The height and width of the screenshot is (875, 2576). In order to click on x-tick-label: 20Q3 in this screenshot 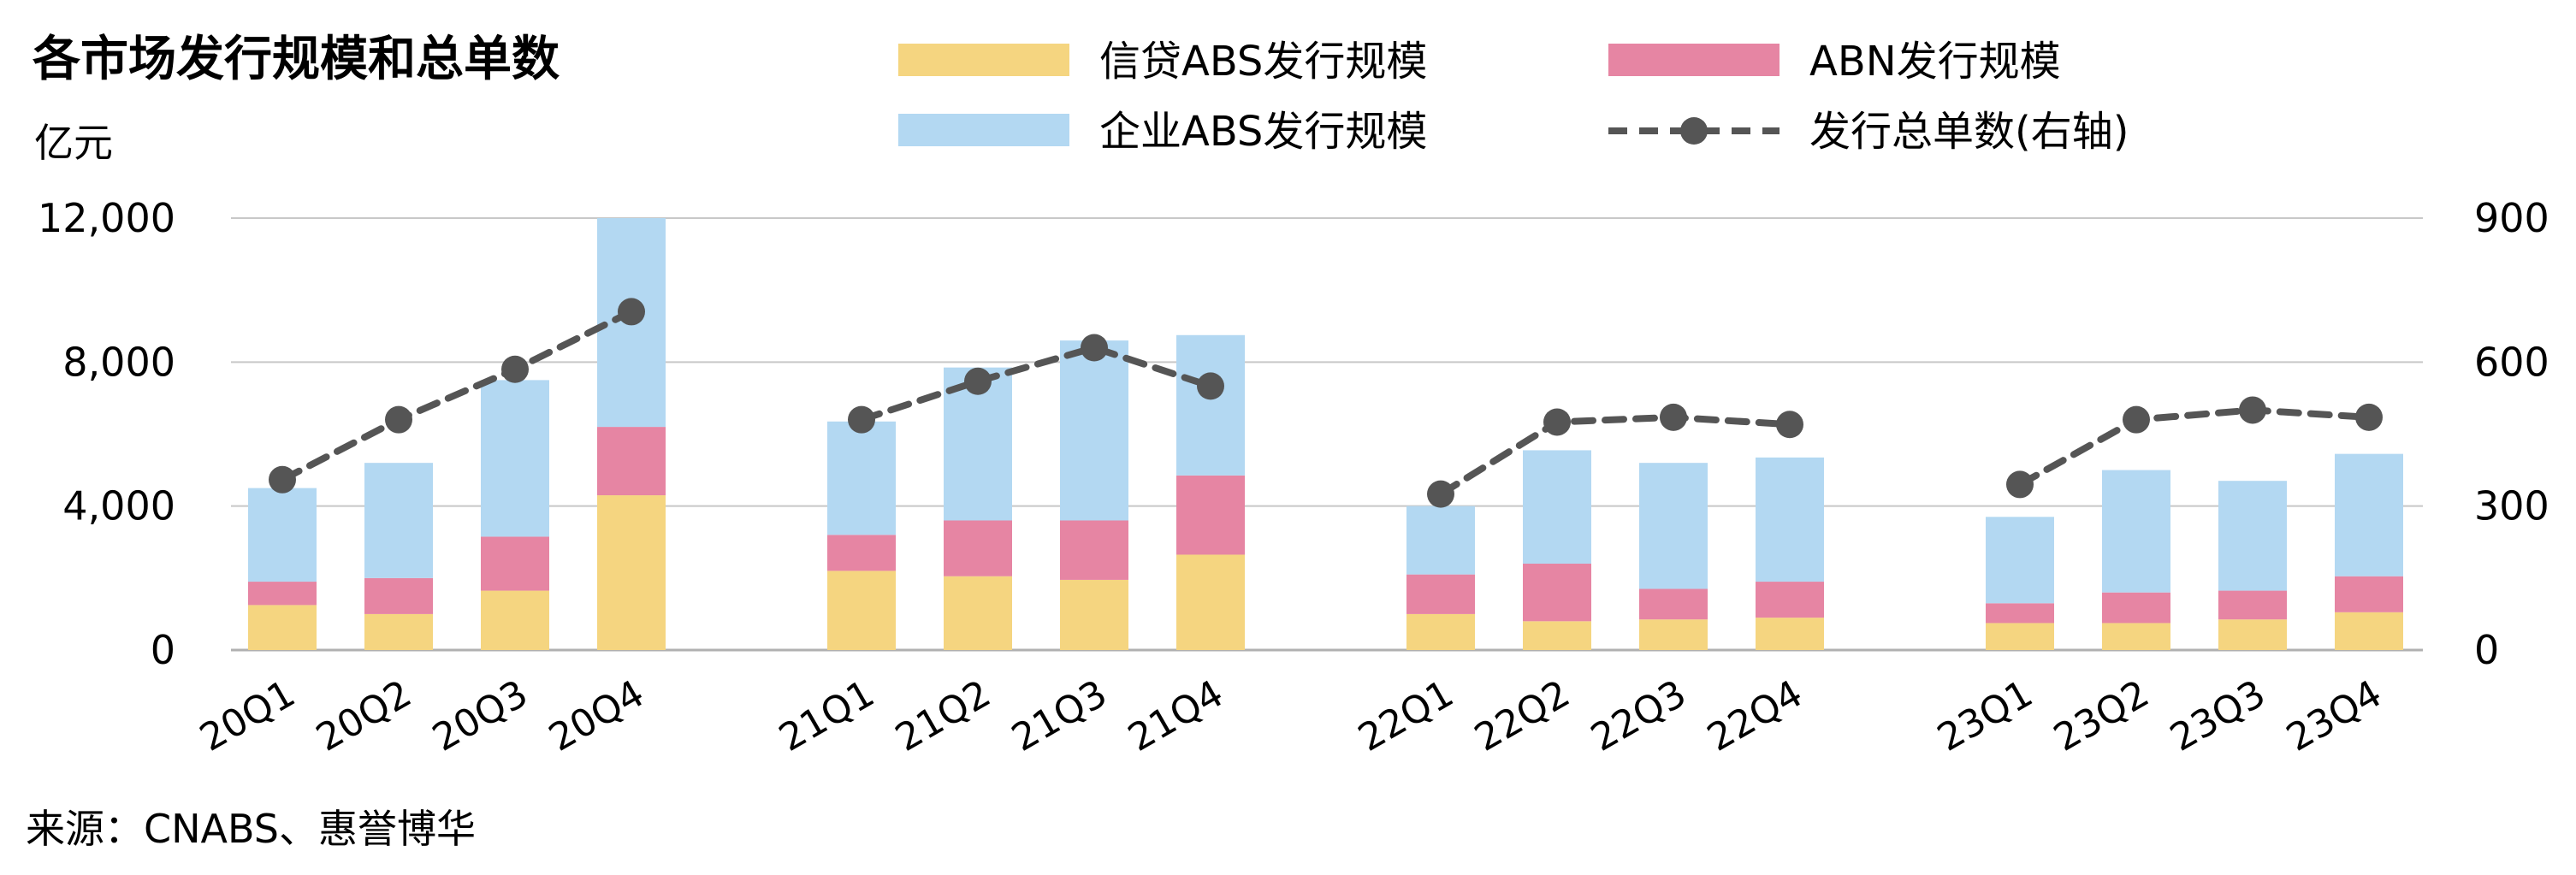, I will do `click(480, 715)`.